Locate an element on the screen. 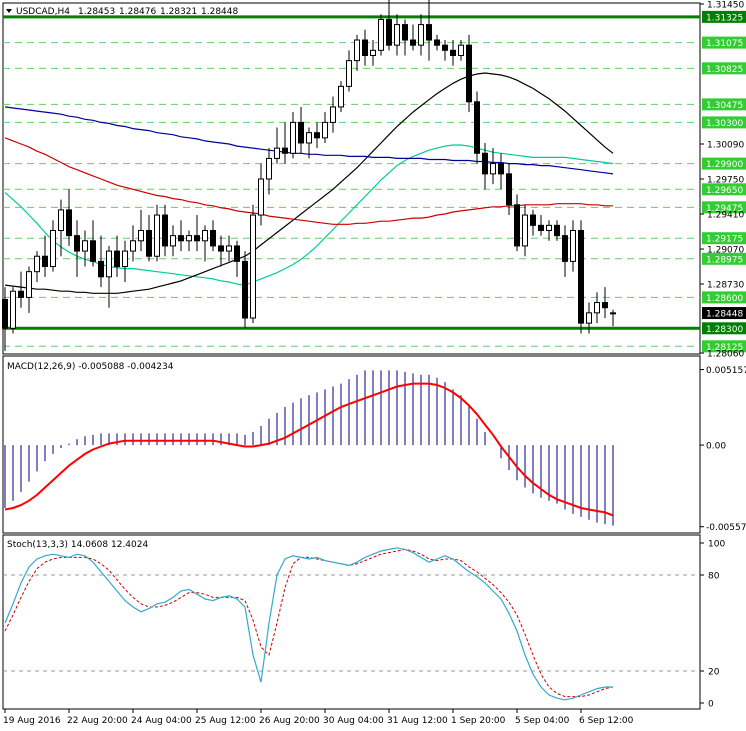 The height and width of the screenshot is (731, 746). stoch-title: Stoch(13,3,3) 14.0608 12.4024 is located at coordinates (77, 545).